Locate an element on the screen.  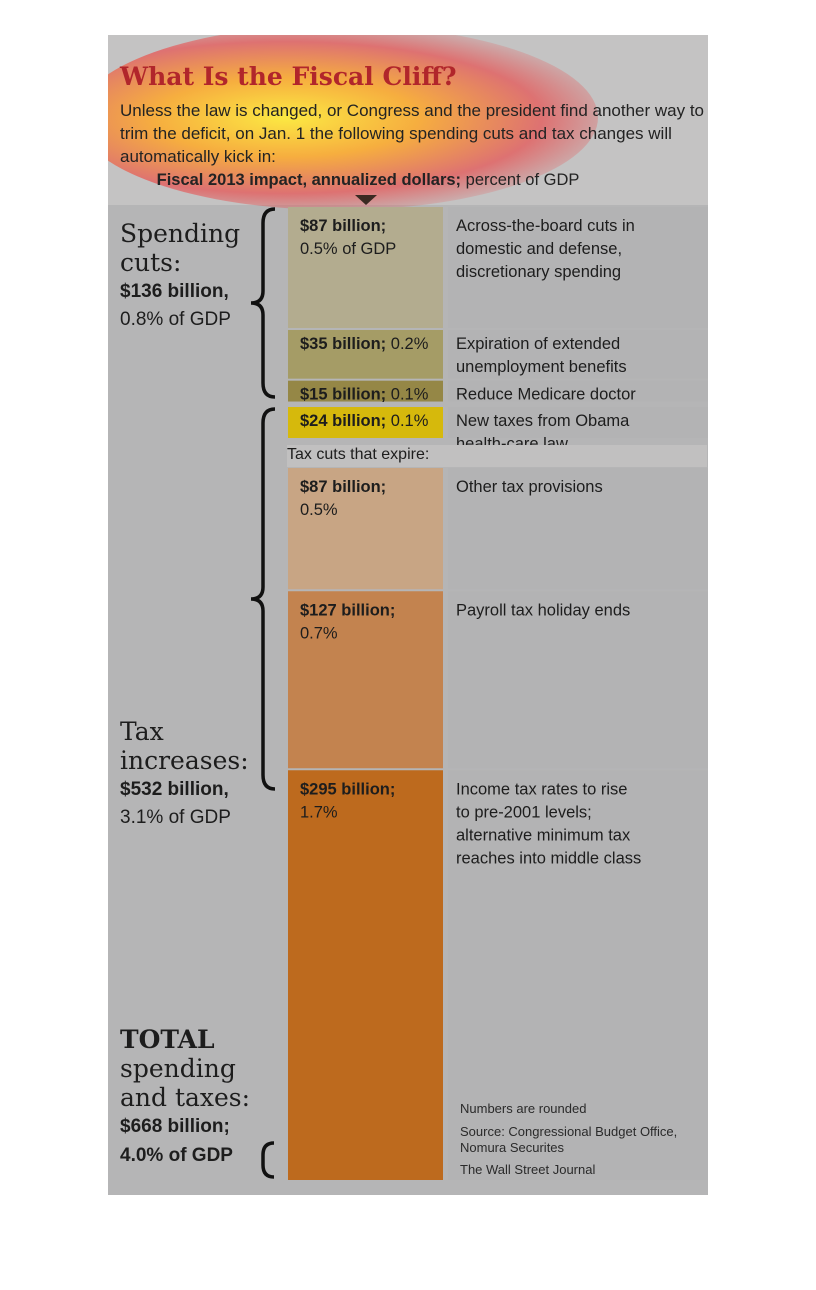
tax-amount: $532 billion, is located at coordinates (174, 789).